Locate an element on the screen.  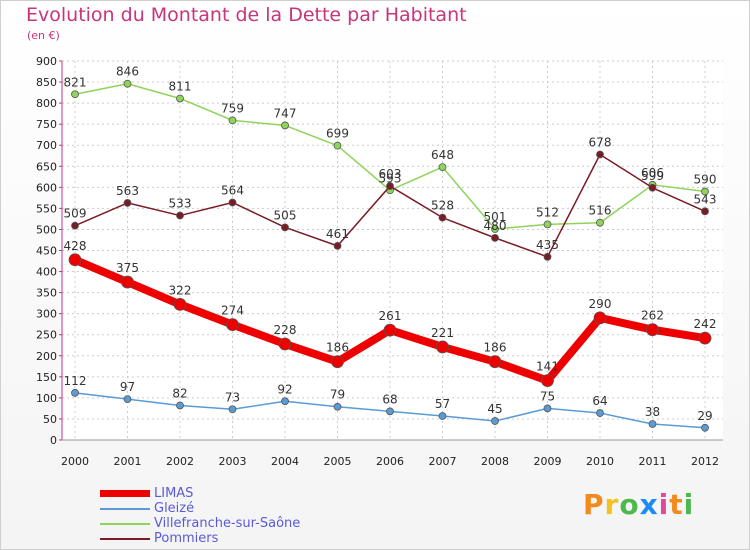
x-tick-label: 2000 is located at coordinates (75, 461).